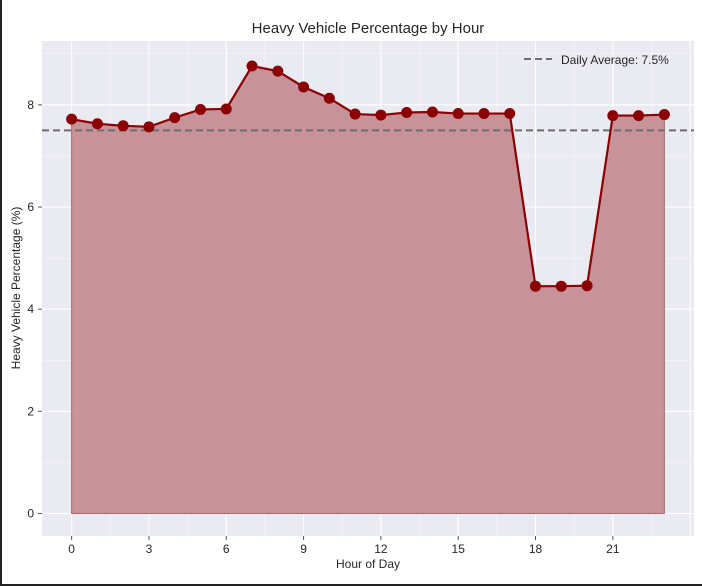 This screenshot has height=586, width=702. Describe the element at coordinates (303, 549) in the screenshot. I see `x-tick-label: 9` at that location.